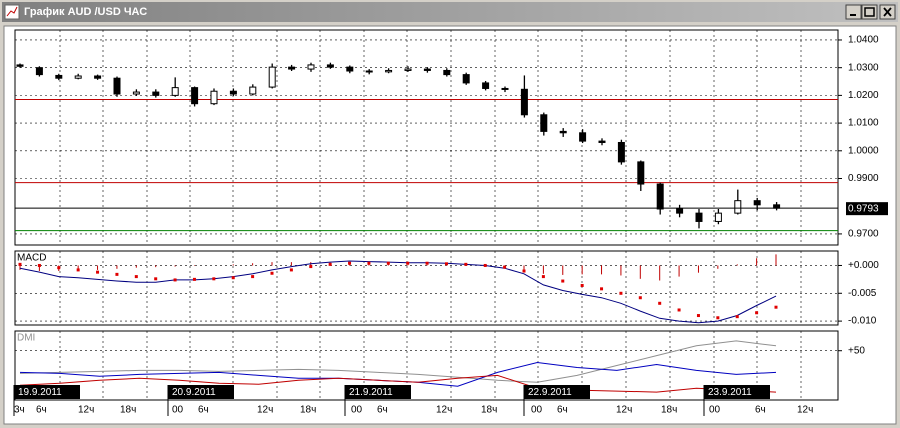  What do you see at coordinates (40, 392) in the screenshot?
I see `date-label: 19.9.2011` at bounding box center [40, 392].